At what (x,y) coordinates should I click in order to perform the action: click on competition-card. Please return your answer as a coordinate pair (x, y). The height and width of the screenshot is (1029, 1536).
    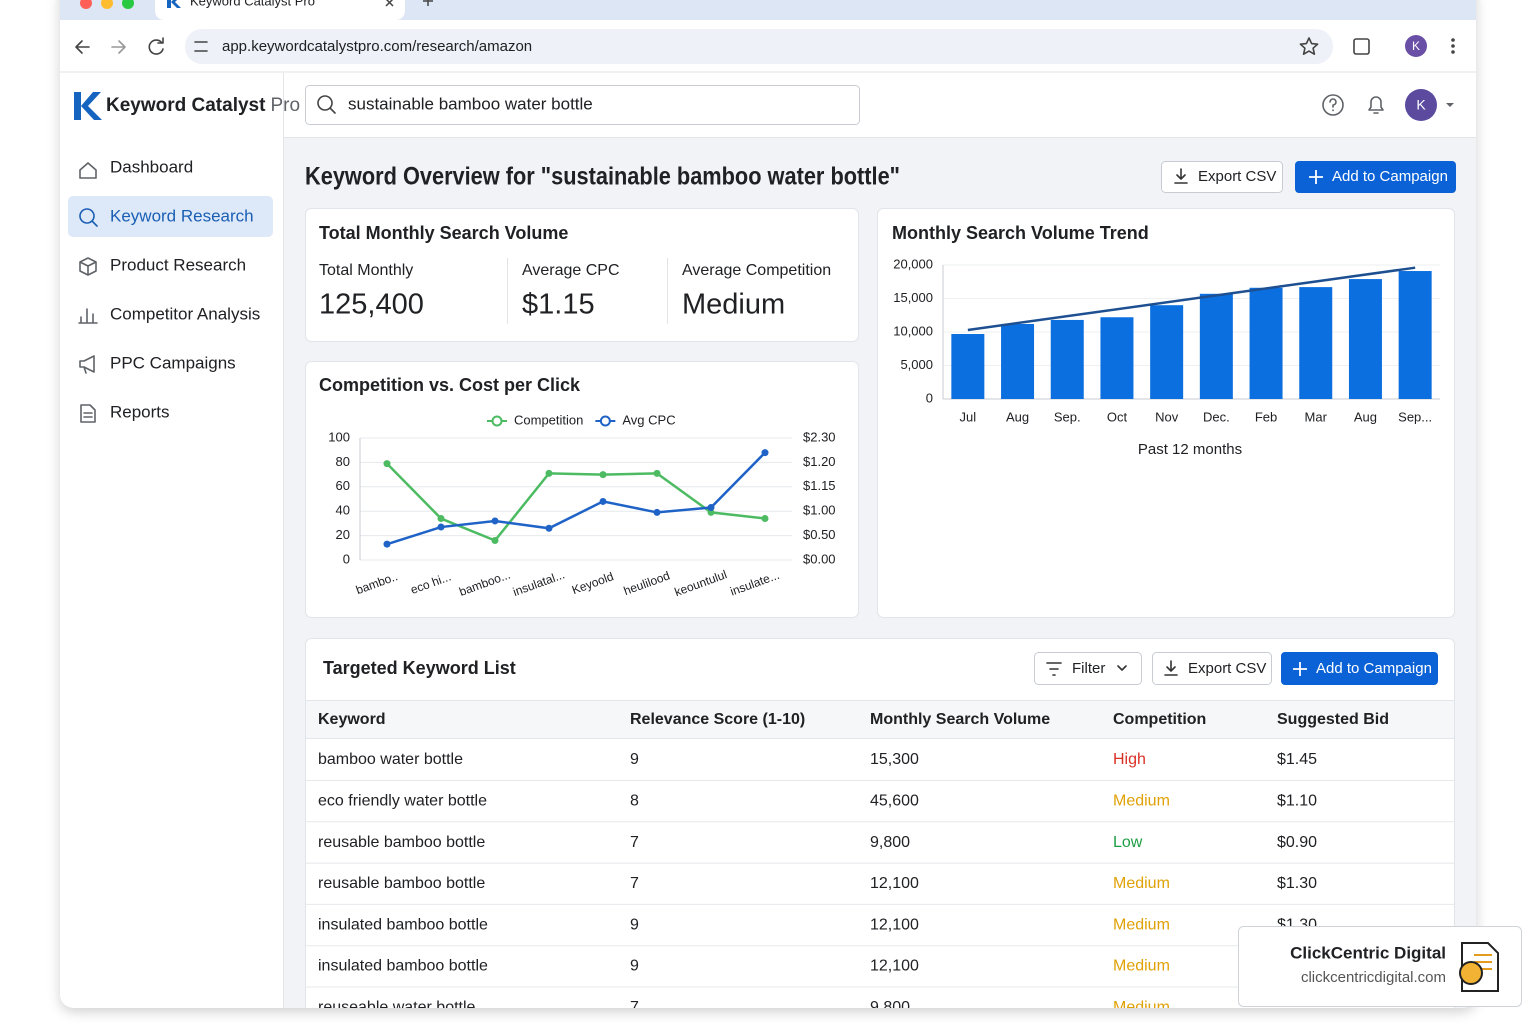
    Looking at the image, I should click on (582, 489).